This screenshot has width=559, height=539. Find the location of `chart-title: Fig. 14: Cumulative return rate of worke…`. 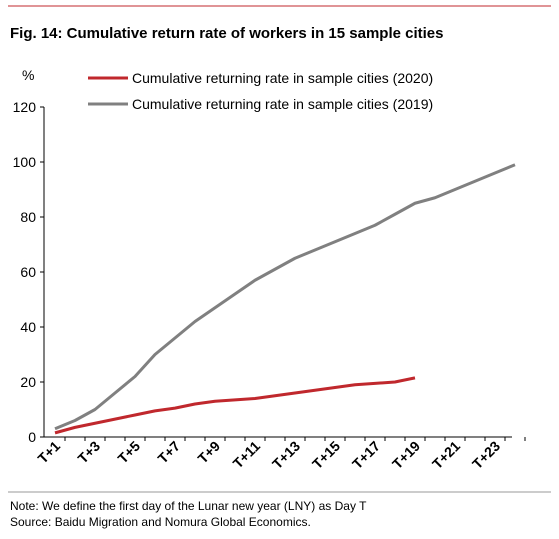

chart-title: Fig. 14: Cumulative return rate of worke… is located at coordinates (226, 33).